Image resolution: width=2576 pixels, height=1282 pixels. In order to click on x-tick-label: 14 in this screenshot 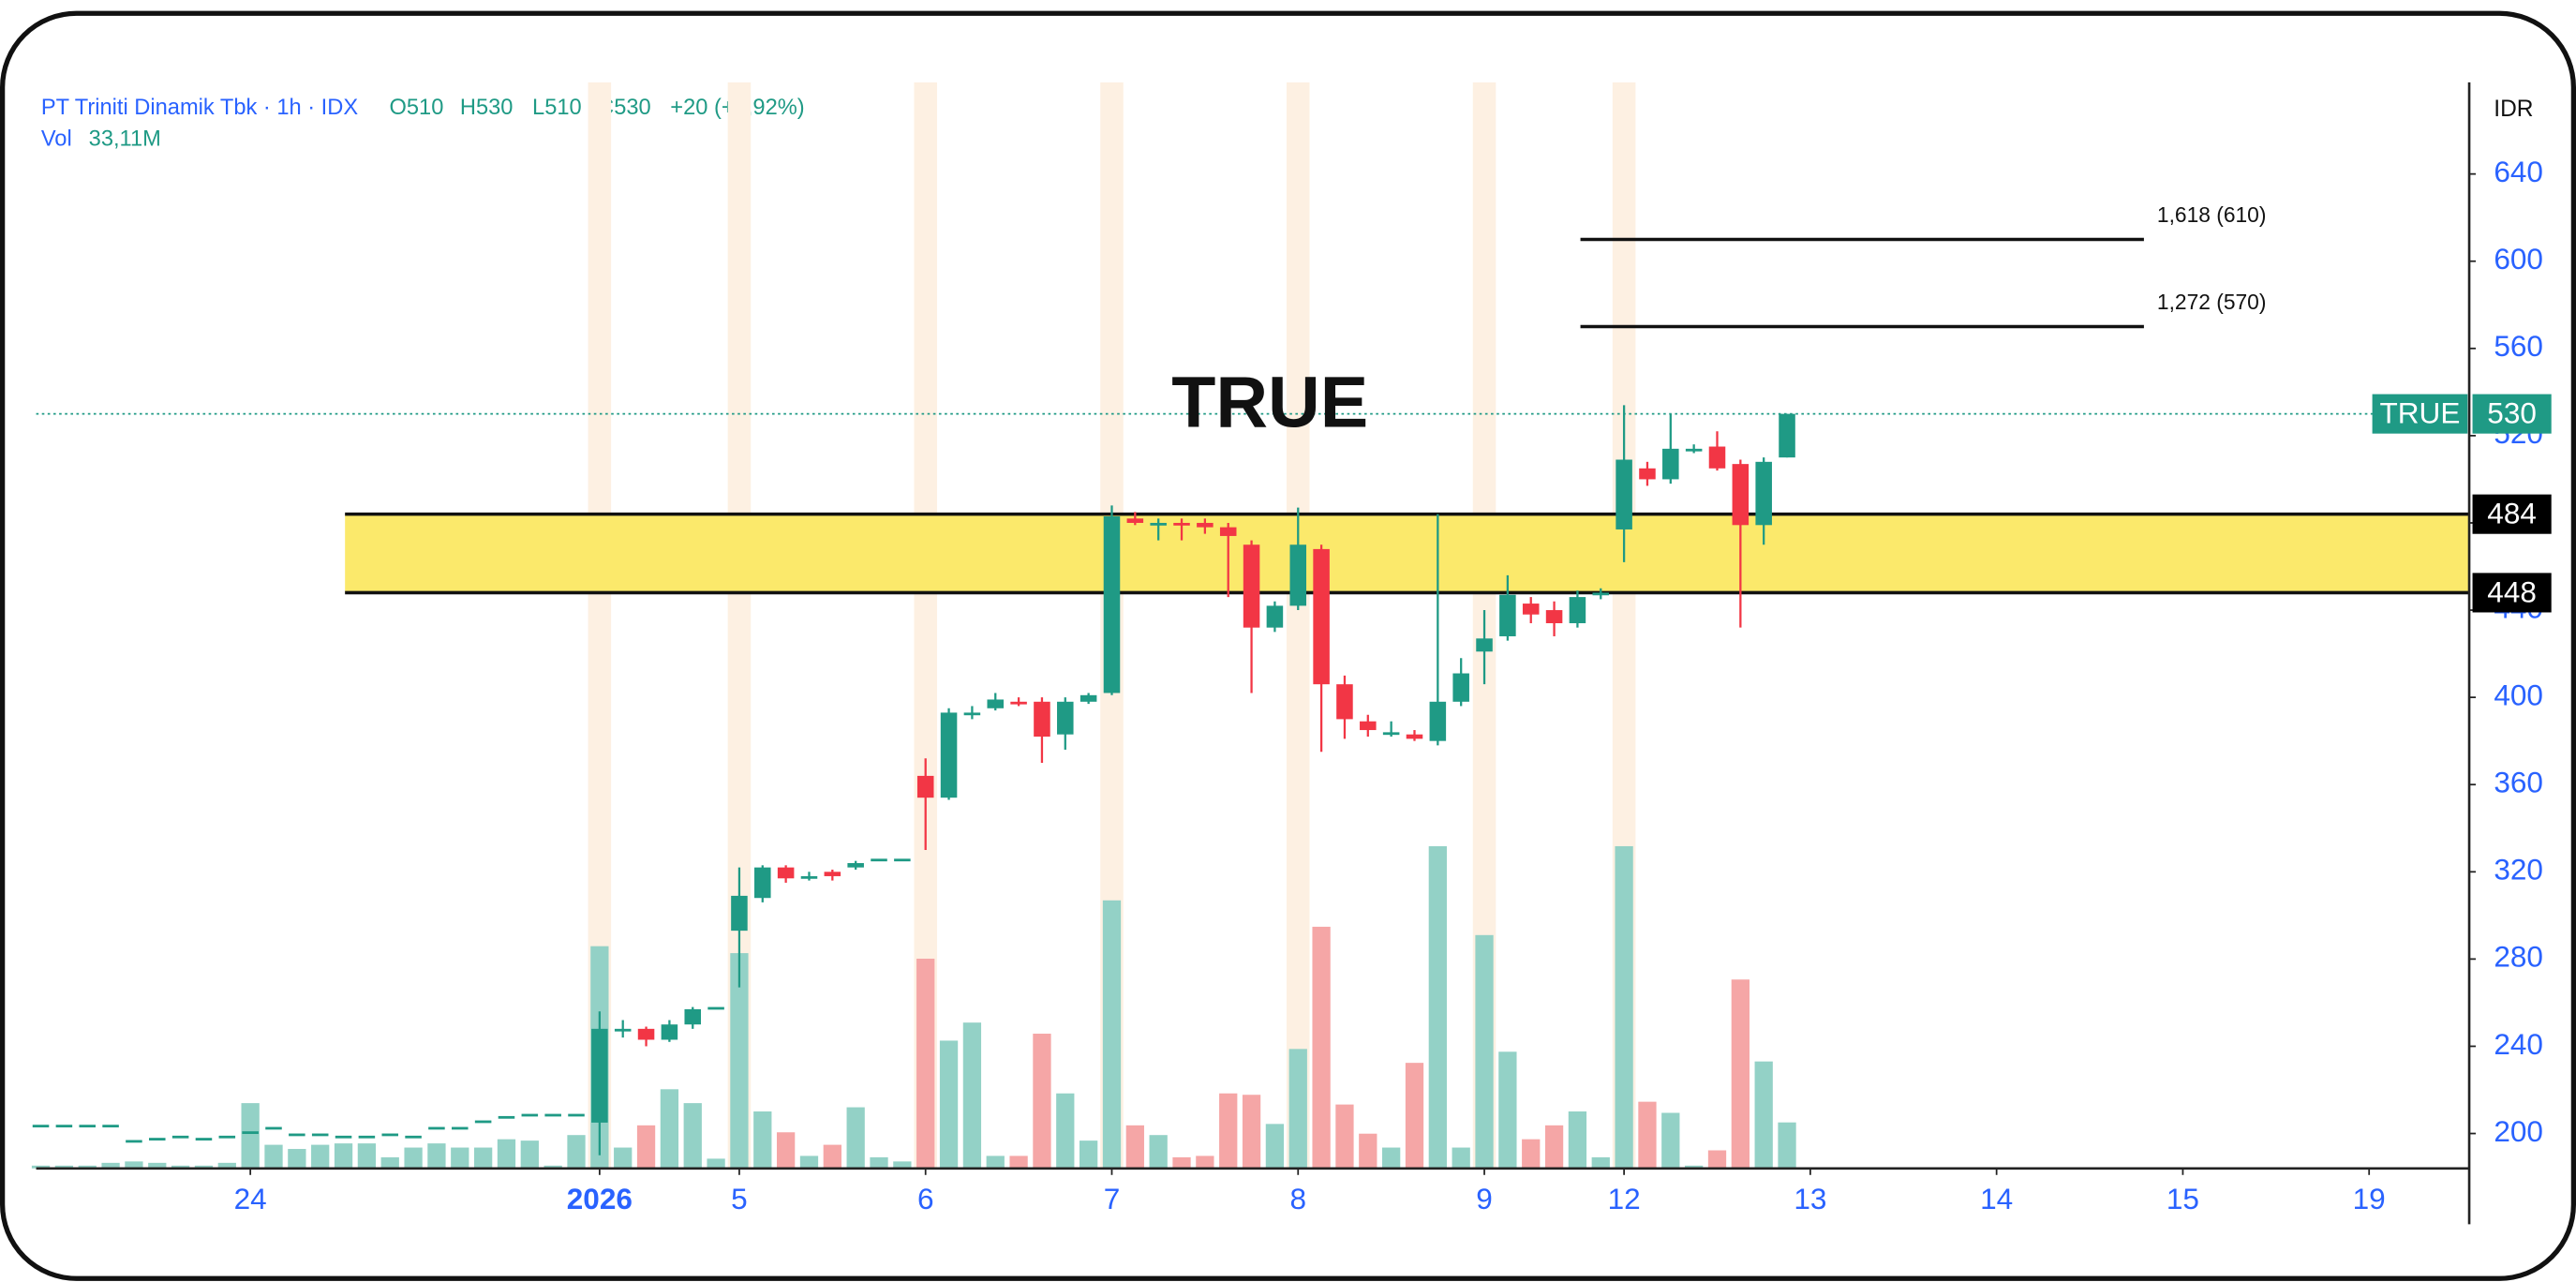, I will do `click(1996, 1198)`.